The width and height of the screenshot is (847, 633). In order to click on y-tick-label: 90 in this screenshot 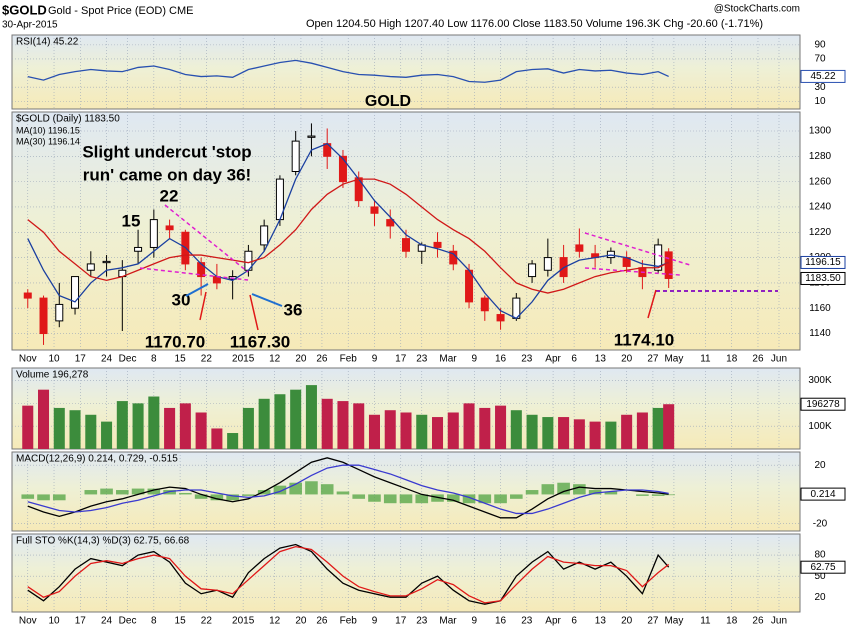, I will do `click(820, 45)`.